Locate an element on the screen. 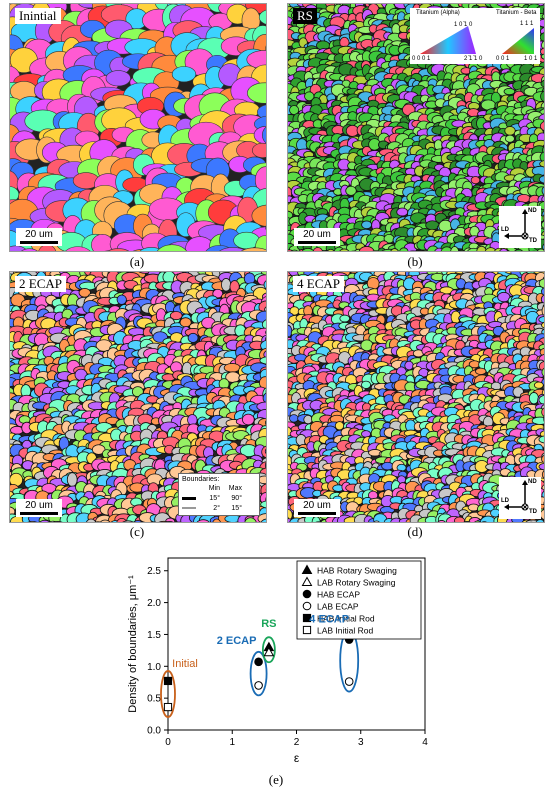 This screenshot has height=789, width=550. y-tick-label: 0.0 is located at coordinates (154, 731).